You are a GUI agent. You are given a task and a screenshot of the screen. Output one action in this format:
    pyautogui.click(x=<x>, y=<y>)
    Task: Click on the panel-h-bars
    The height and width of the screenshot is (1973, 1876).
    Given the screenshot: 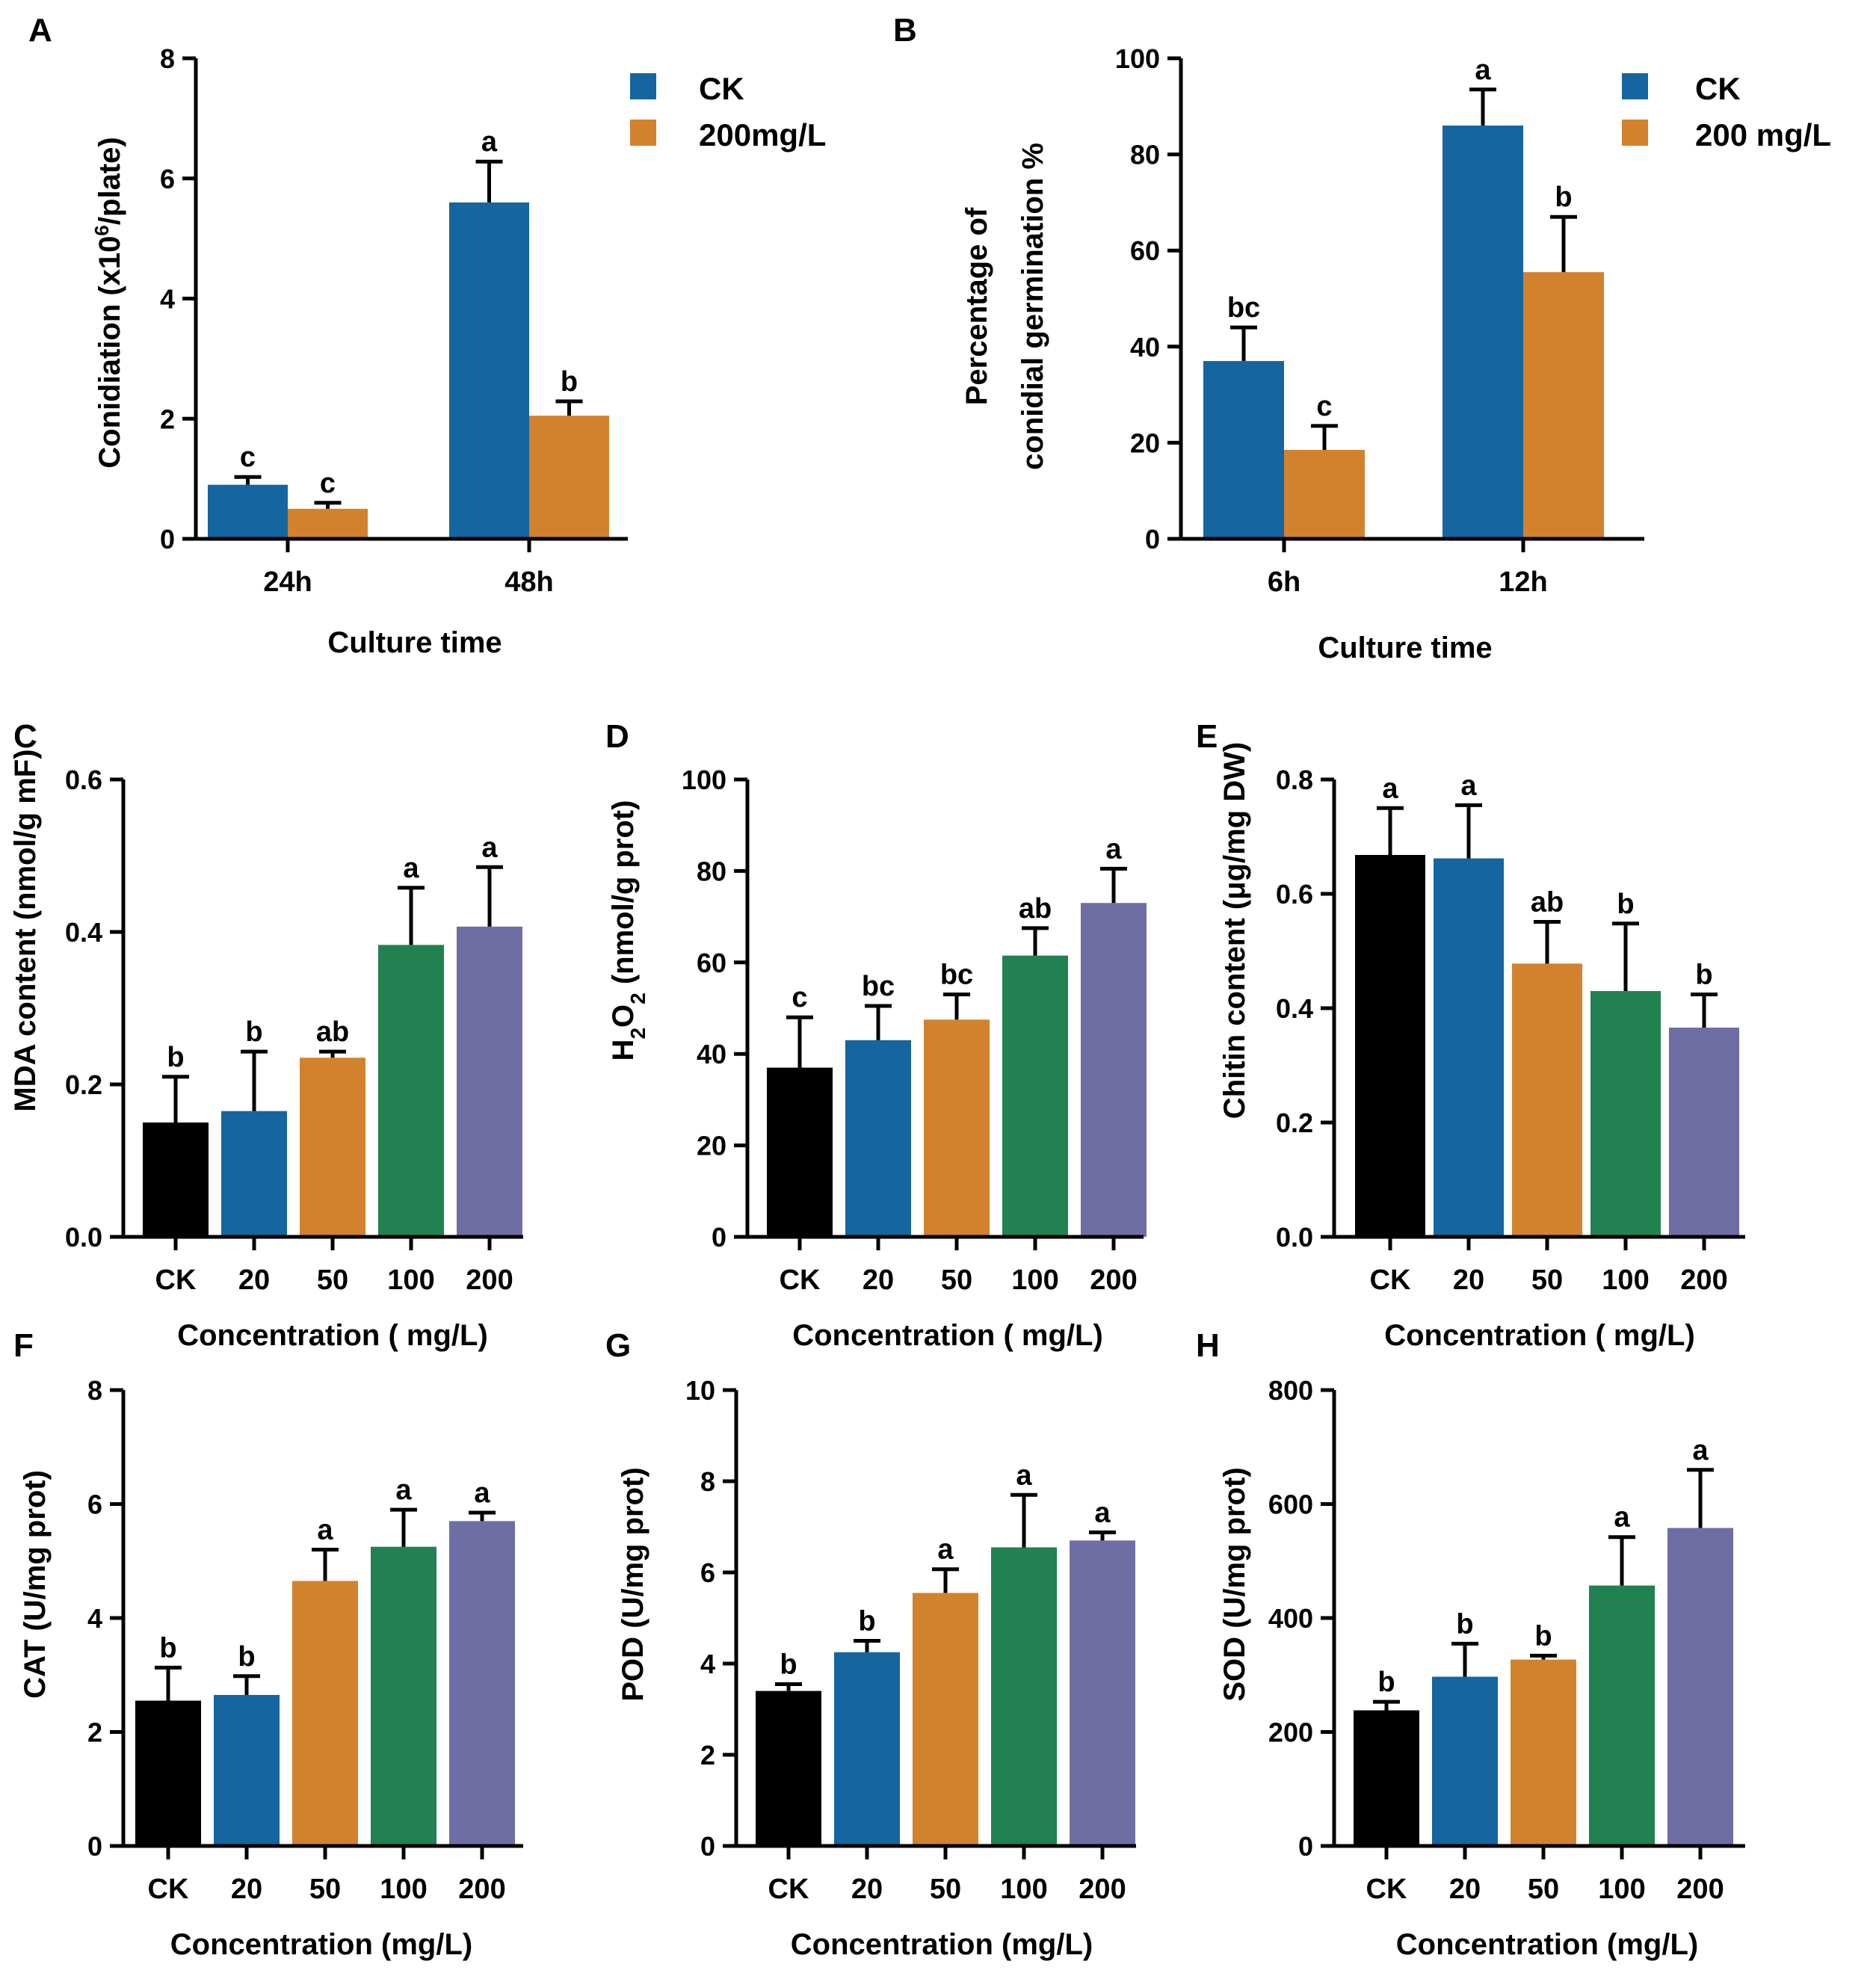 What is the action you would take?
    pyautogui.click(x=1543, y=1687)
    